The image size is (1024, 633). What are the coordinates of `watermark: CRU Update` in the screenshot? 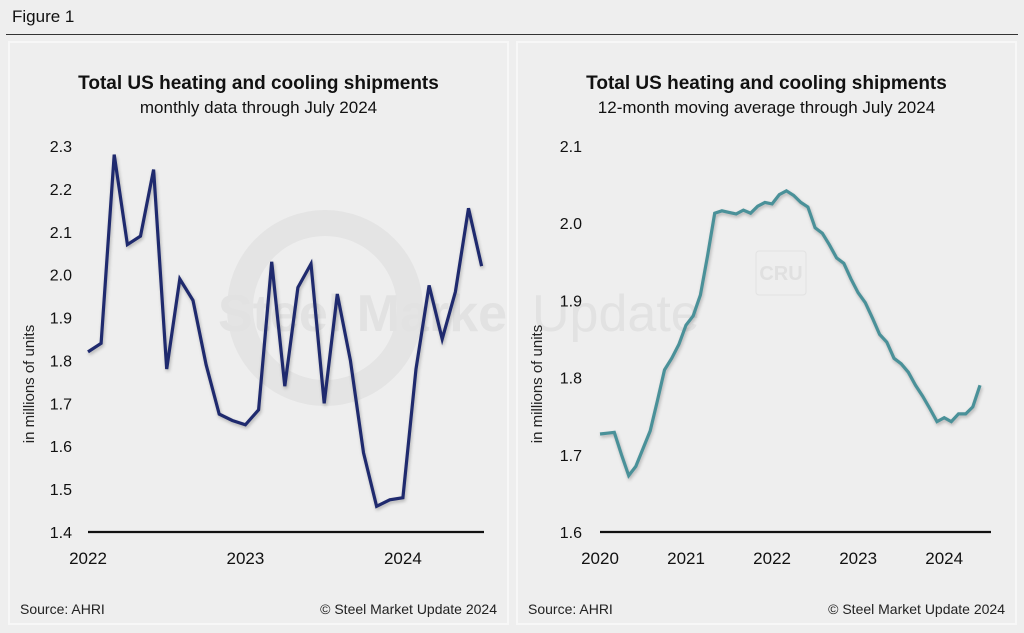 It's located at (669, 296).